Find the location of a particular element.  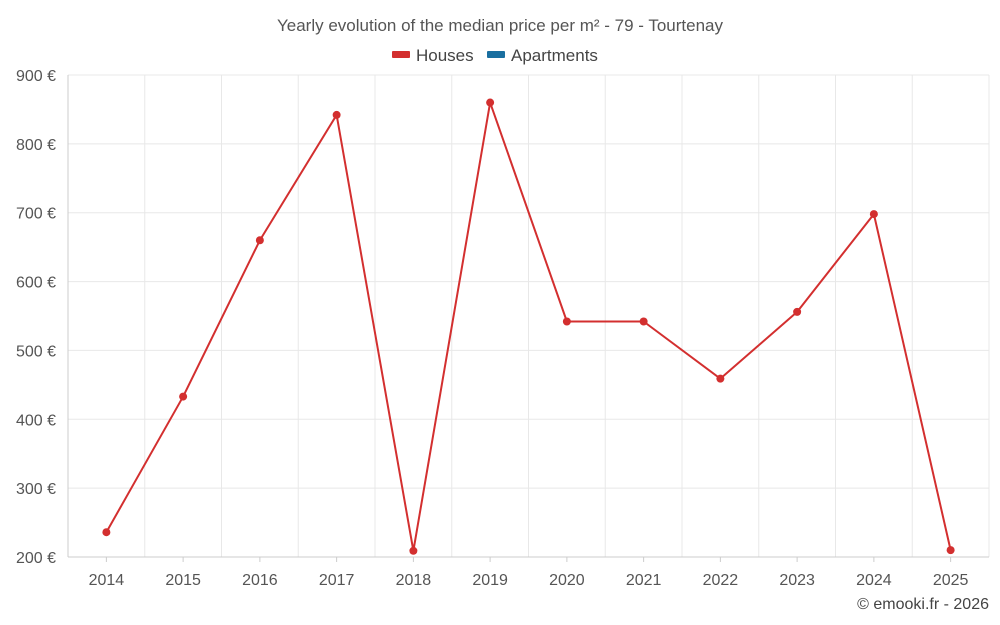

legend-label-apartments: Apartments is located at coordinates (554, 55).